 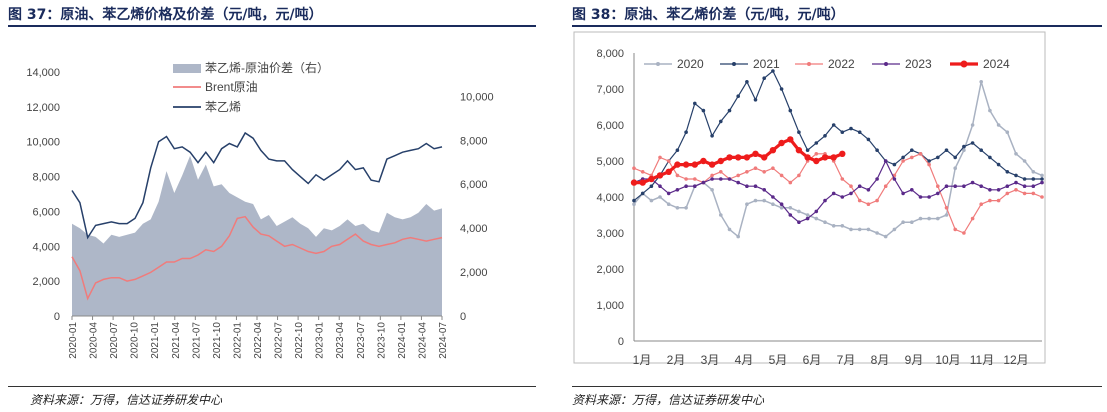 What do you see at coordinates (422, 340) in the screenshot?
I see `left-x-tick-label: 2024-04` at bounding box center [422, 340].